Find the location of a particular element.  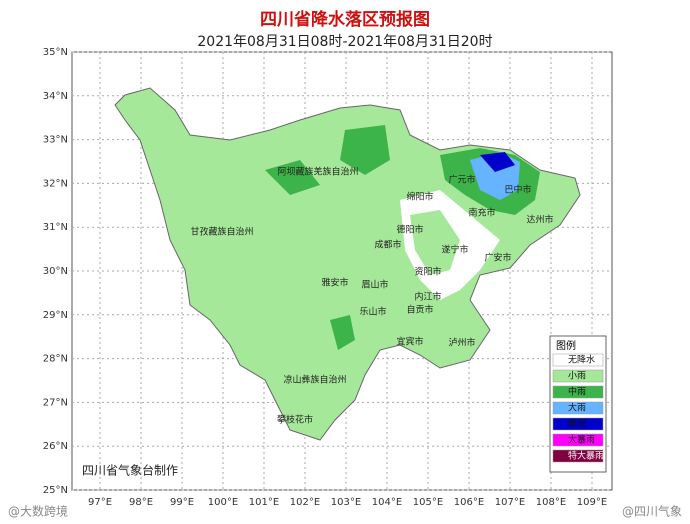

place-label: 甘孜藏族自治州 is located at coordinates (221, 232).